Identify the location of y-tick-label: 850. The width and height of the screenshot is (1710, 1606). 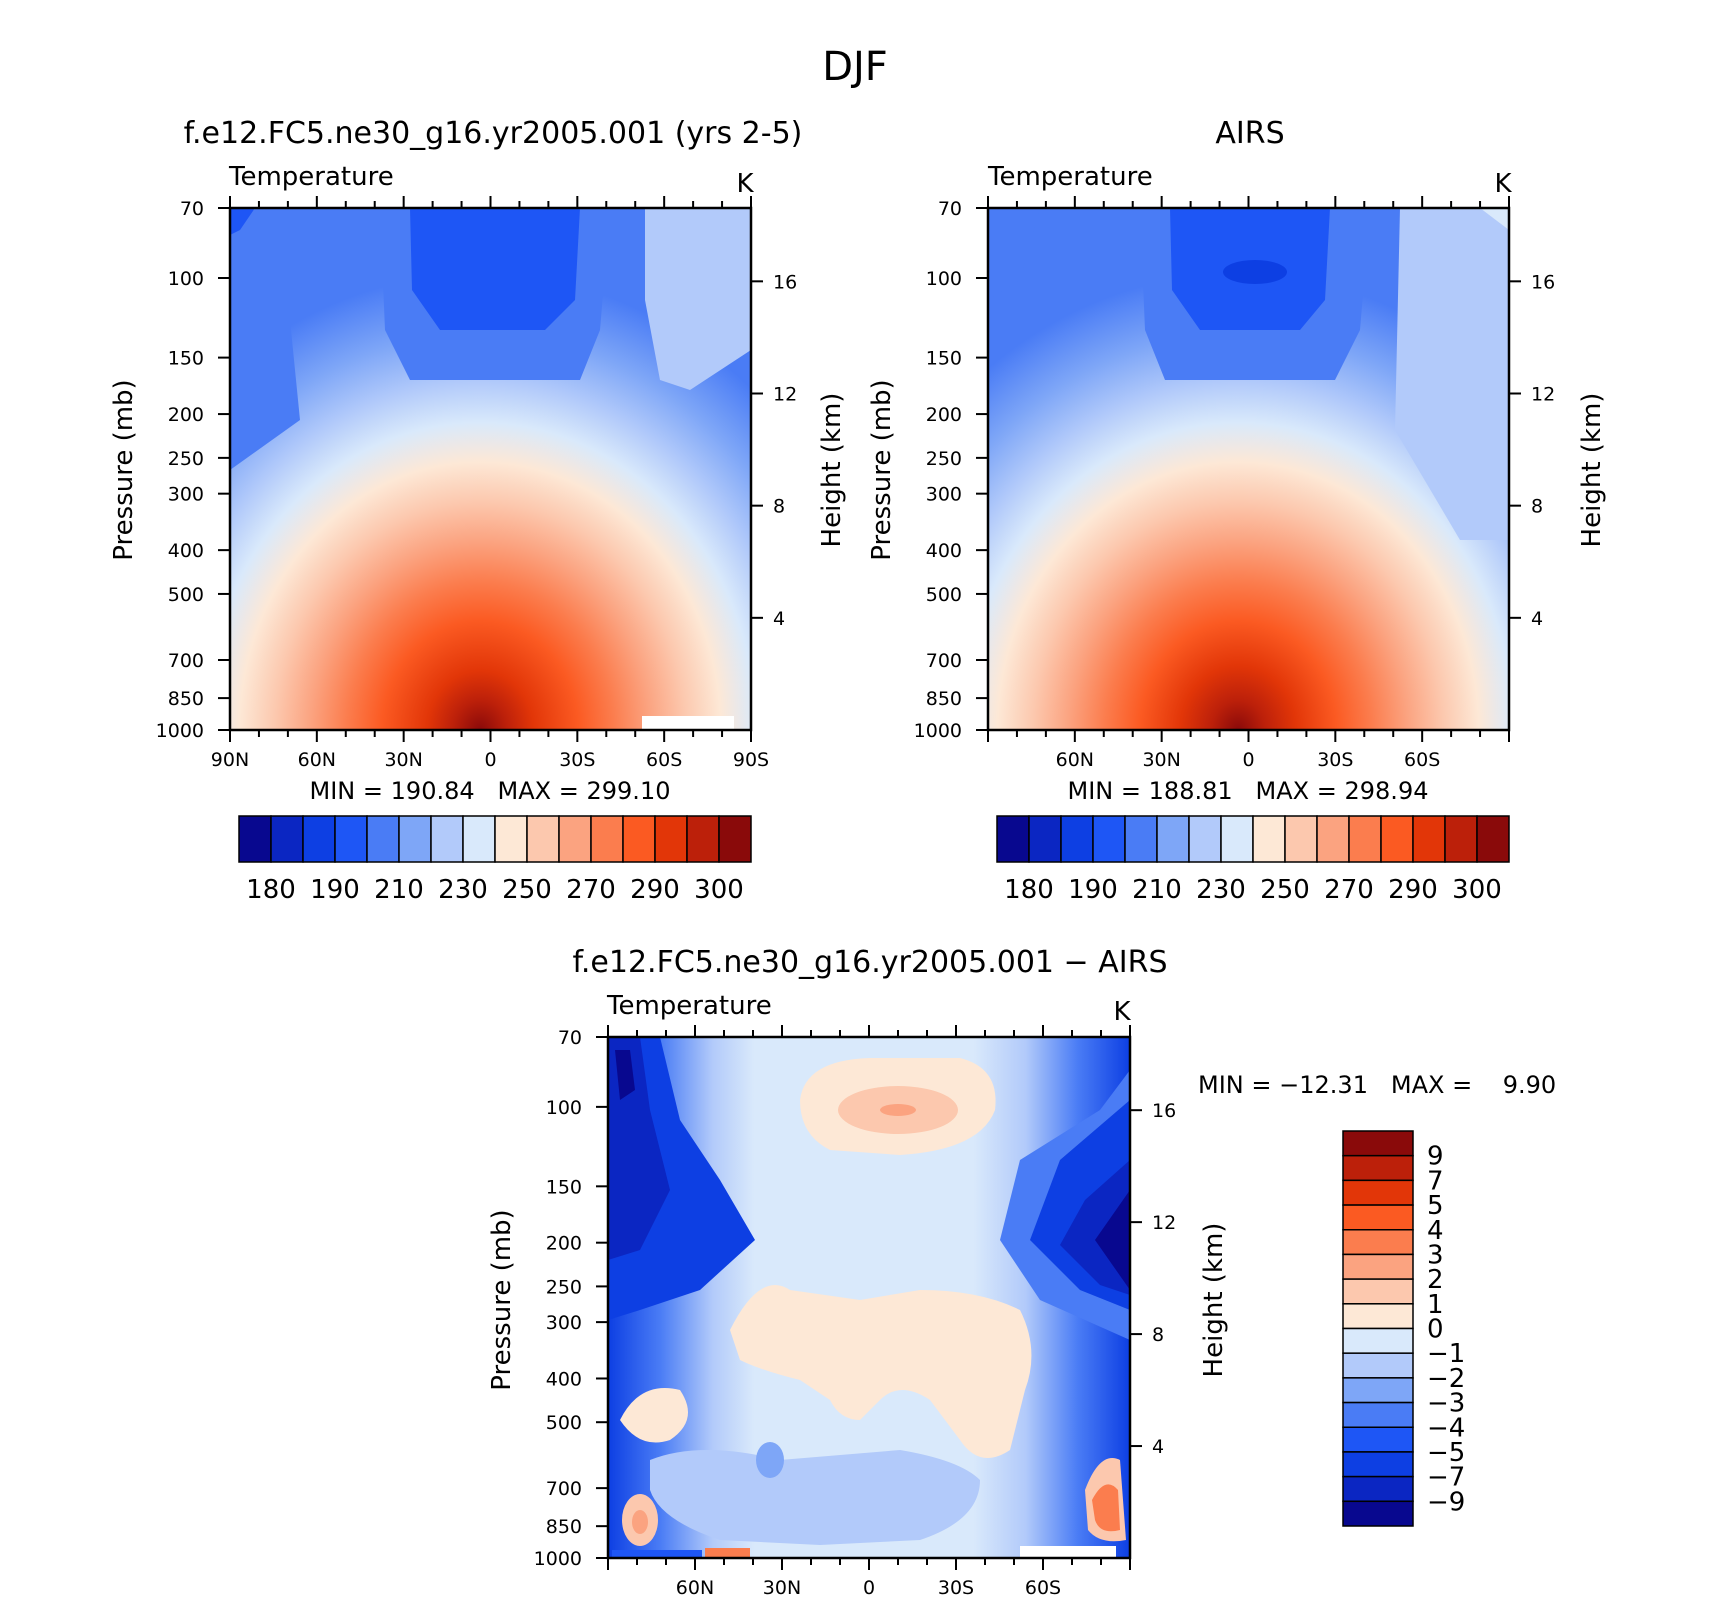
(186, 699).